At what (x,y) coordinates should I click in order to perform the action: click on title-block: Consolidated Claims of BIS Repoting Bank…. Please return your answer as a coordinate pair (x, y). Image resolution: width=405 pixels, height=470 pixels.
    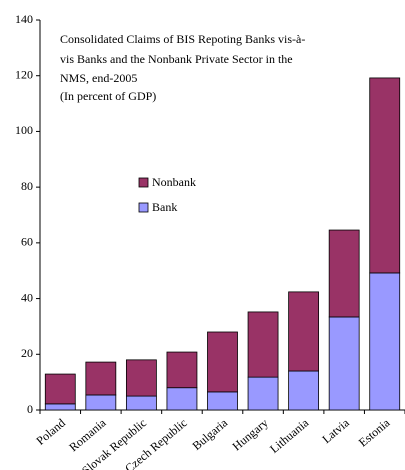
    Looking at the image, I should click on (182, 67).